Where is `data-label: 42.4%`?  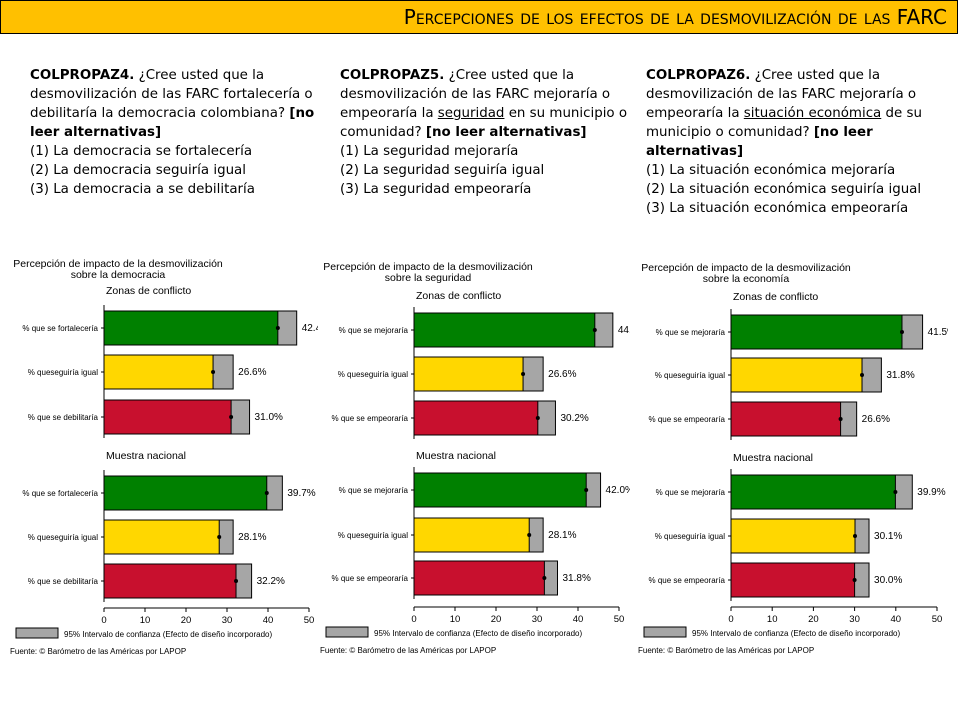
data-label: 42.4% is located at coordinates (310, 328).